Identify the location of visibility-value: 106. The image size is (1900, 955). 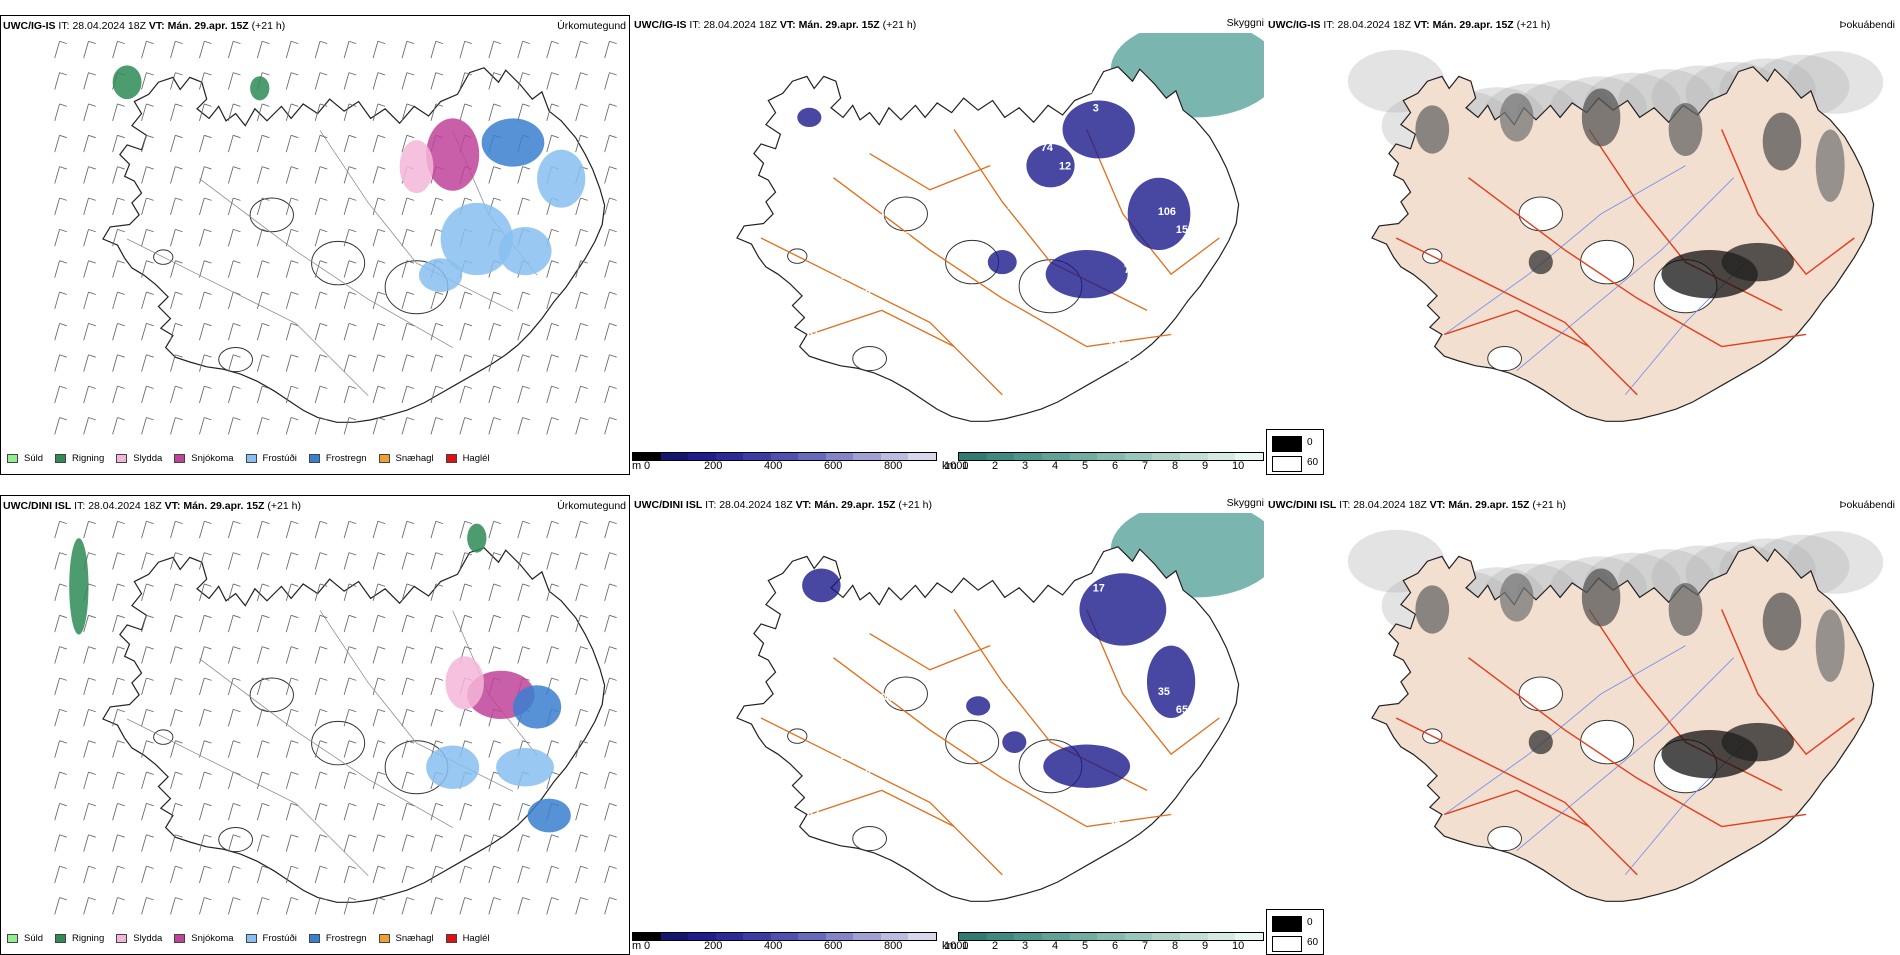
(1167, 212).